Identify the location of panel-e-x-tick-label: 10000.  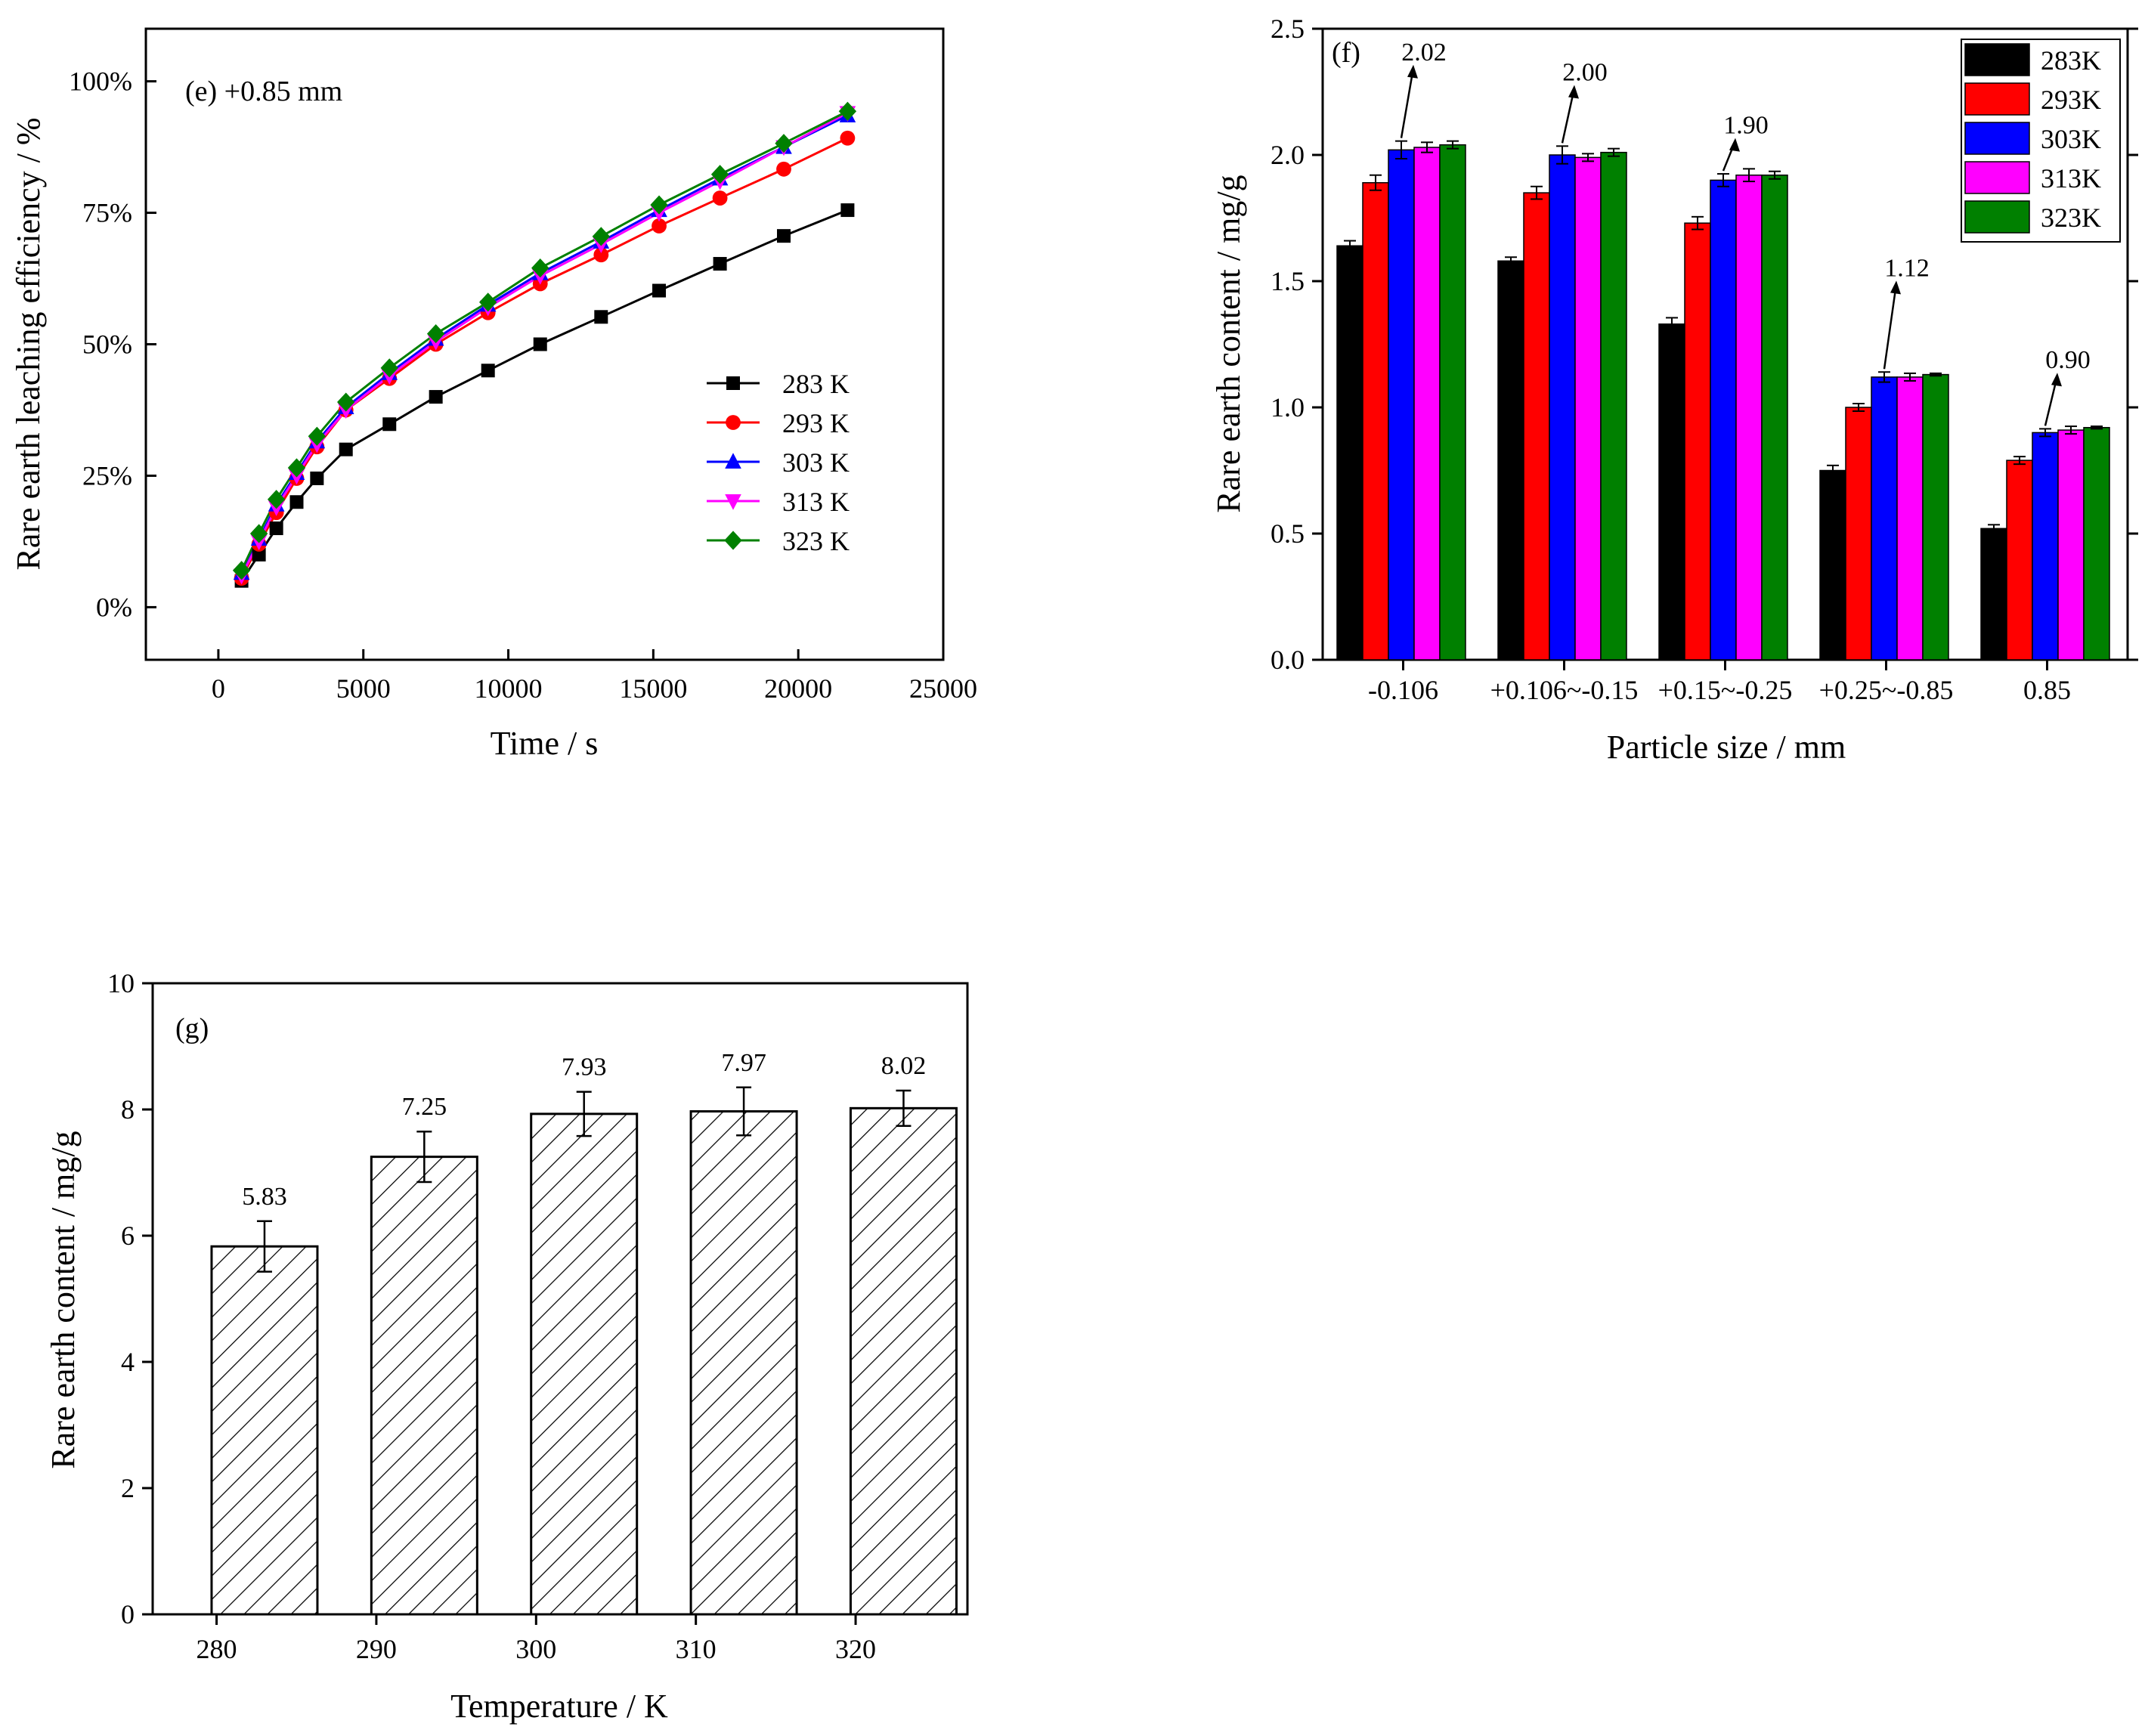
(509, 688).